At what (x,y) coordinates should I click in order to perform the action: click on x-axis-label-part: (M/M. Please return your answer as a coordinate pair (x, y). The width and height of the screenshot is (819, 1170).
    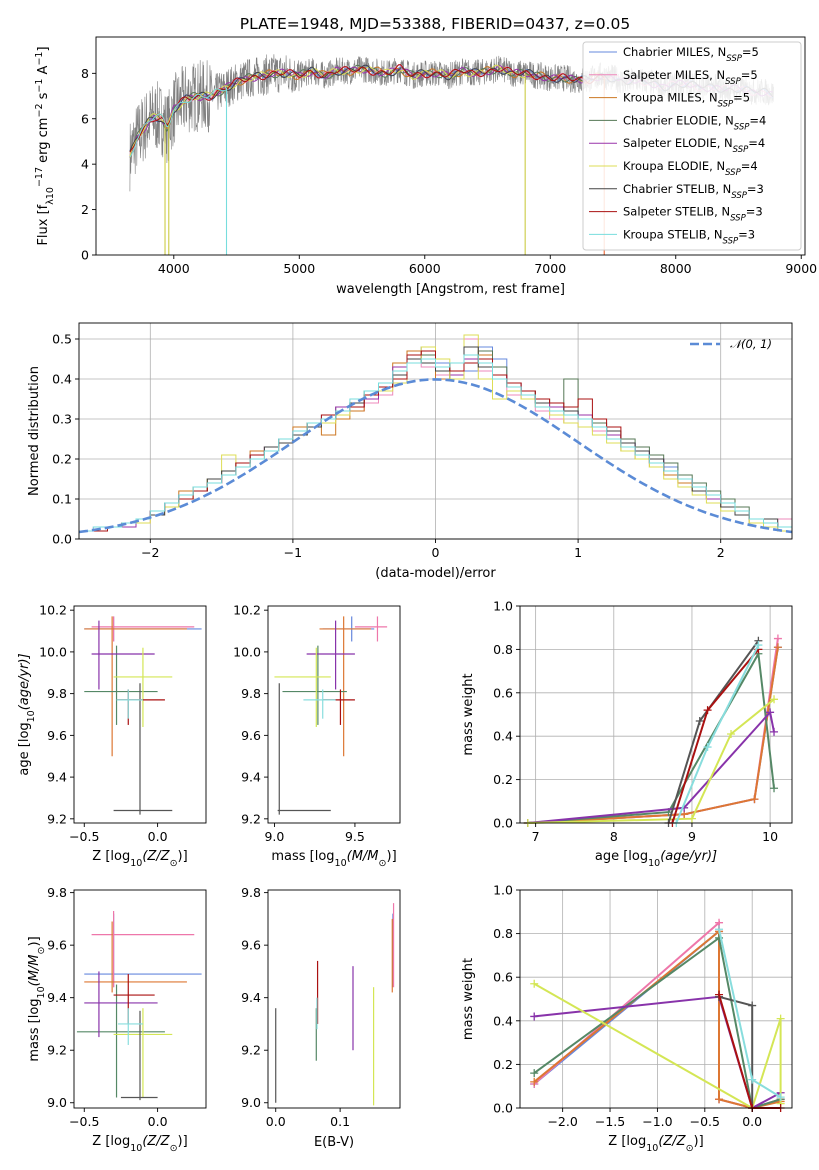
    Looking at the image, I should click on (363, 856).